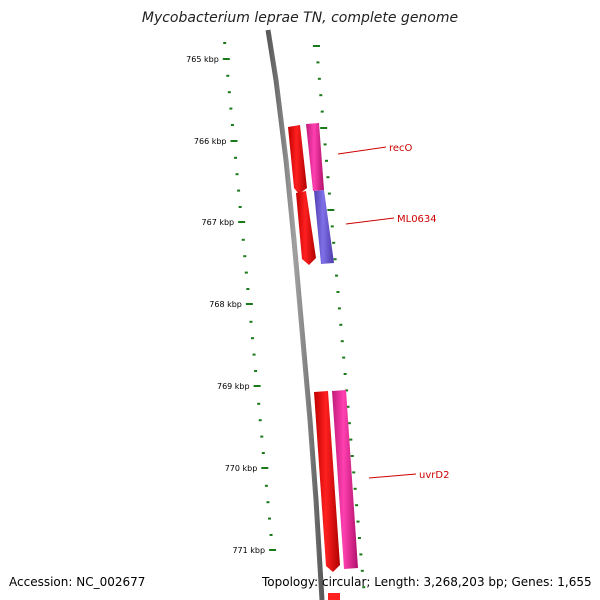  Describe the element at coordinates (339, 317) in the screenshot. I see `right-tick-marks` at that location.